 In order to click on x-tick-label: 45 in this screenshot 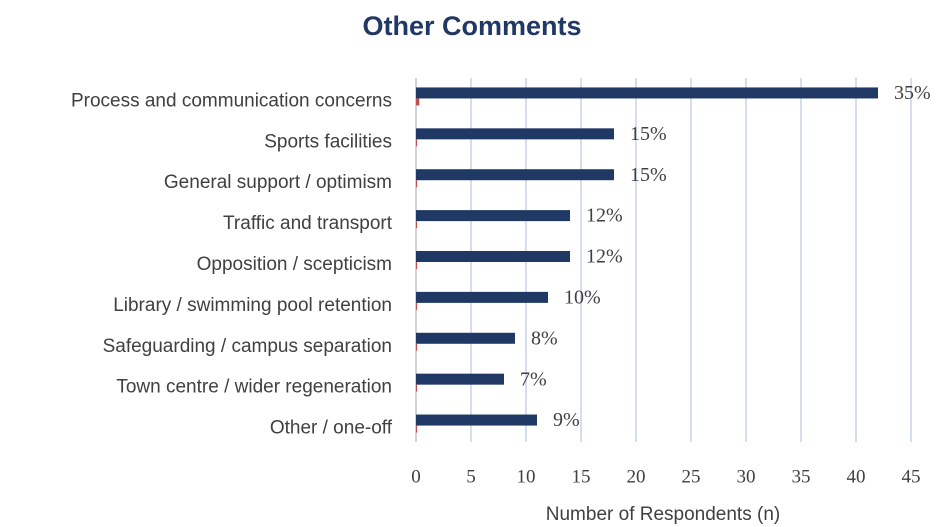, I will do `click(911, 476)`.